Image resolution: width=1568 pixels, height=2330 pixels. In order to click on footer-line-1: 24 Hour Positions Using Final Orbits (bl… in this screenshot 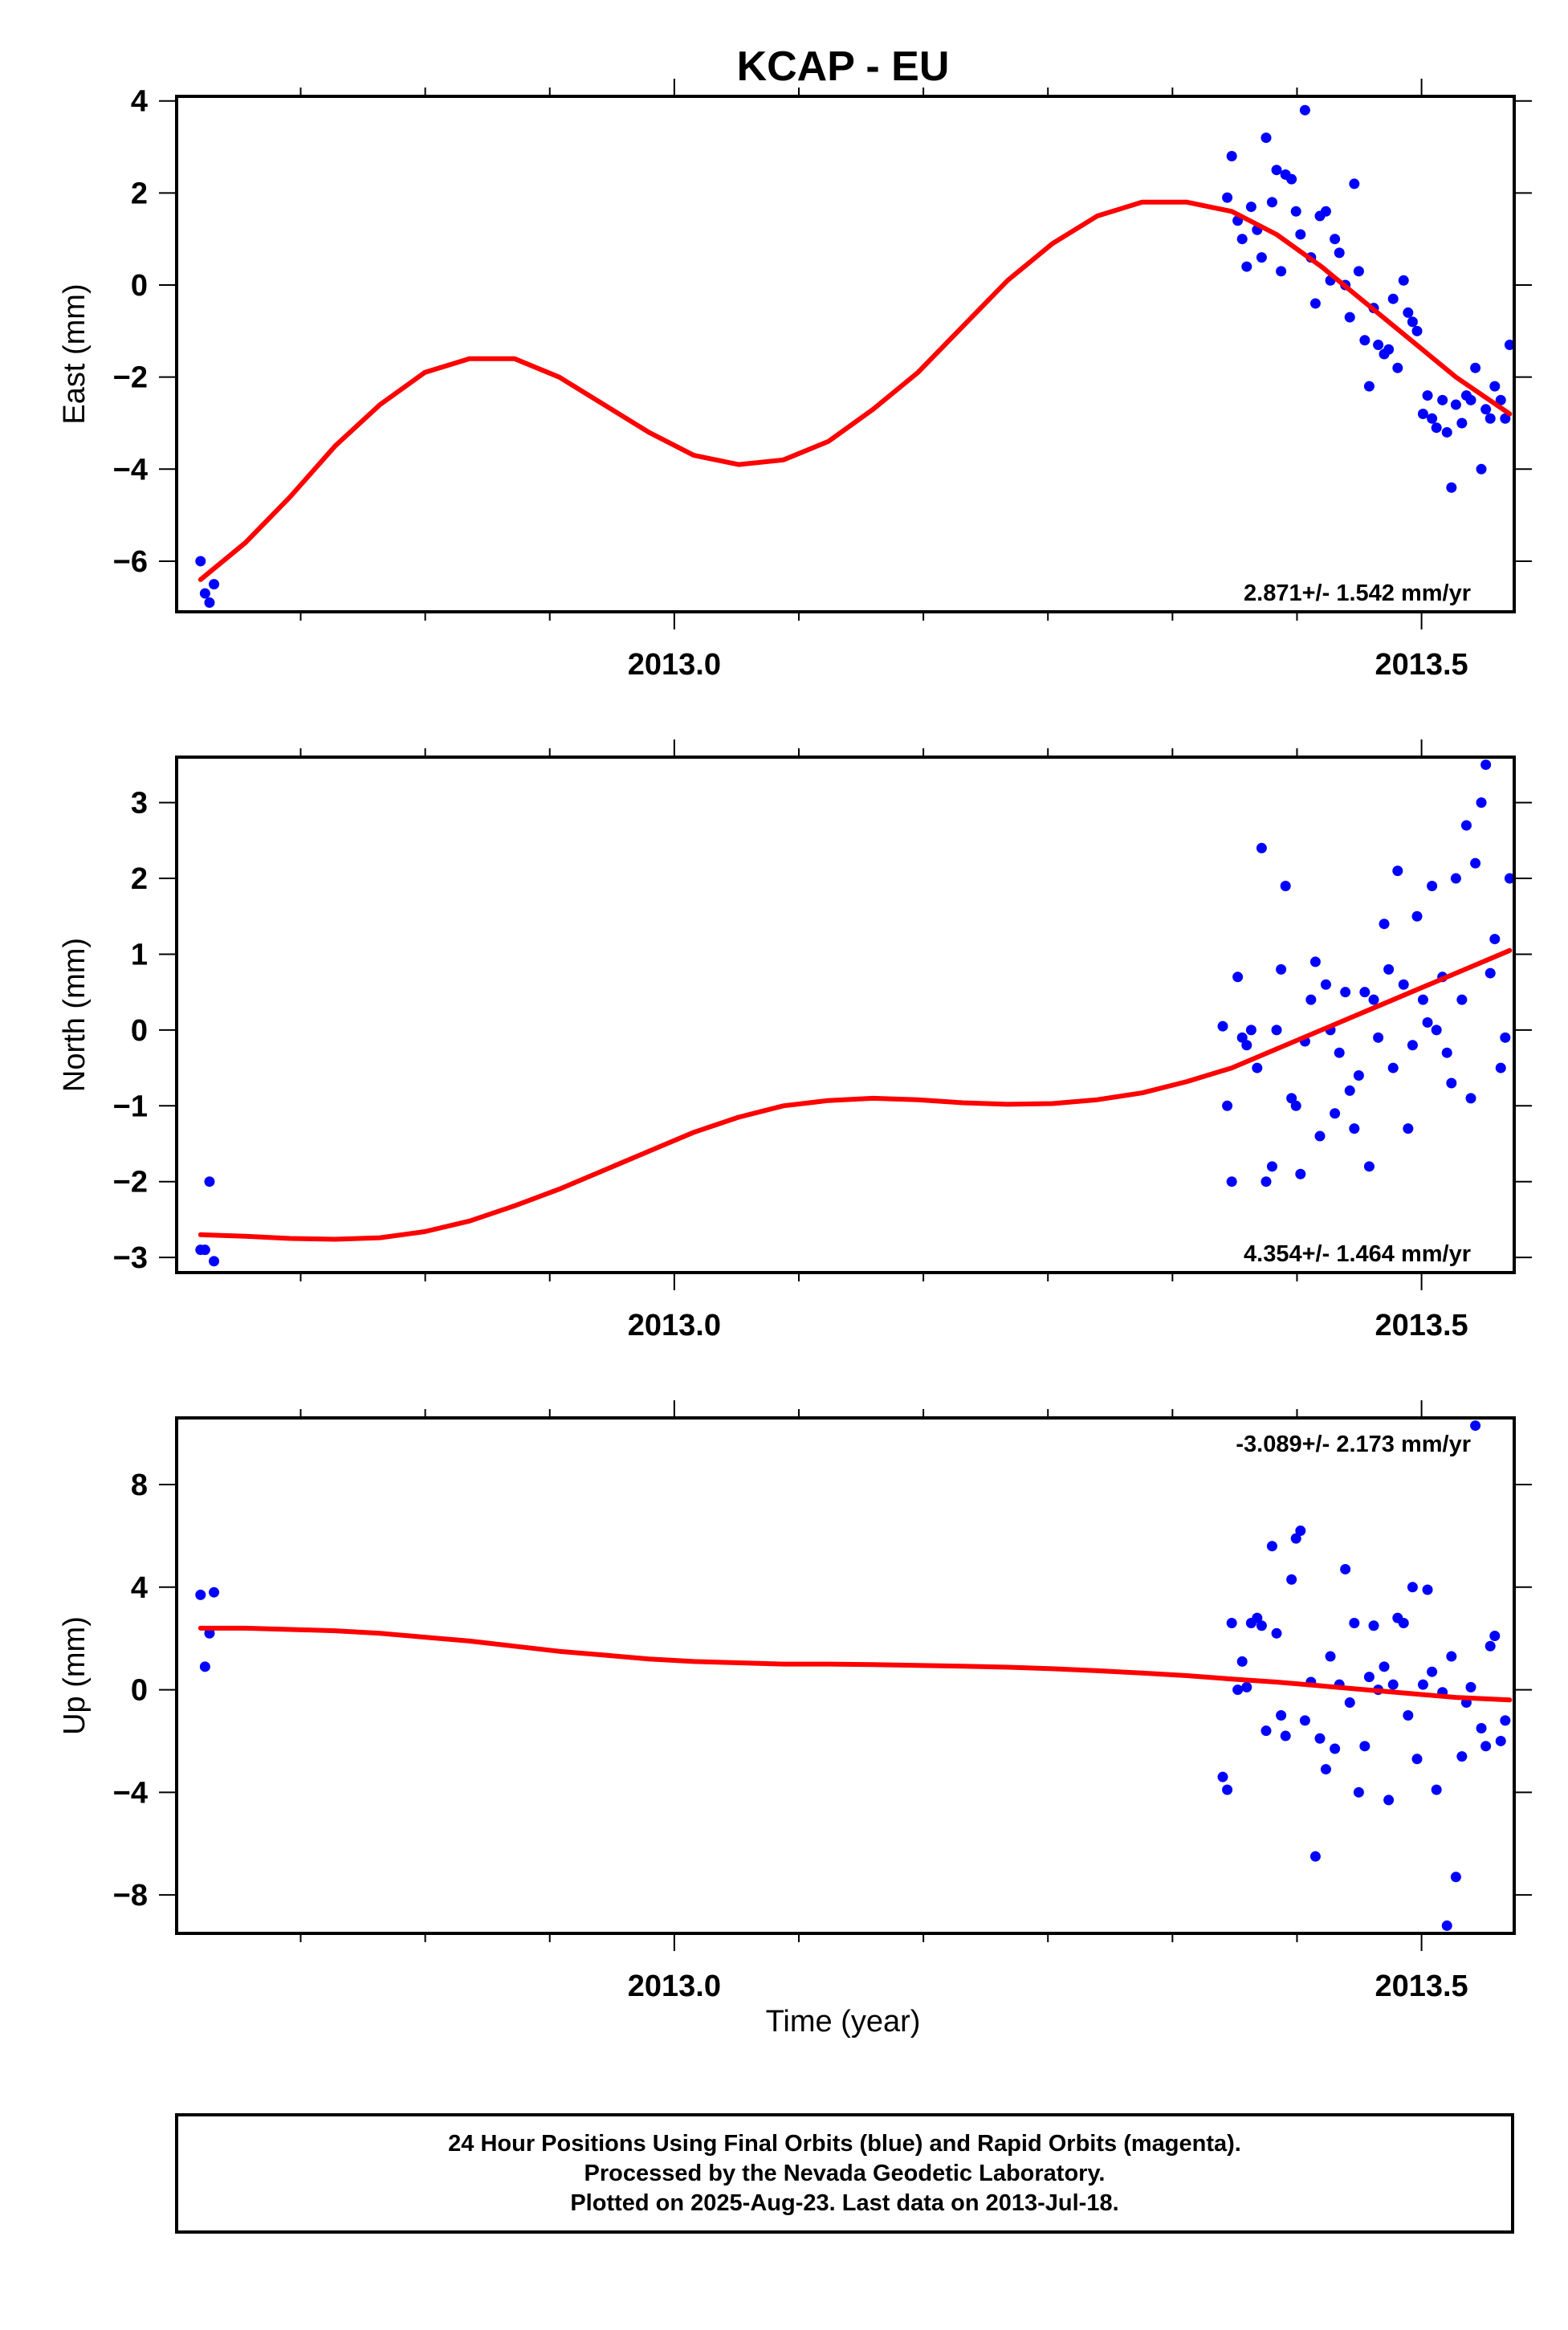, I will do `click(844, 2143)`.